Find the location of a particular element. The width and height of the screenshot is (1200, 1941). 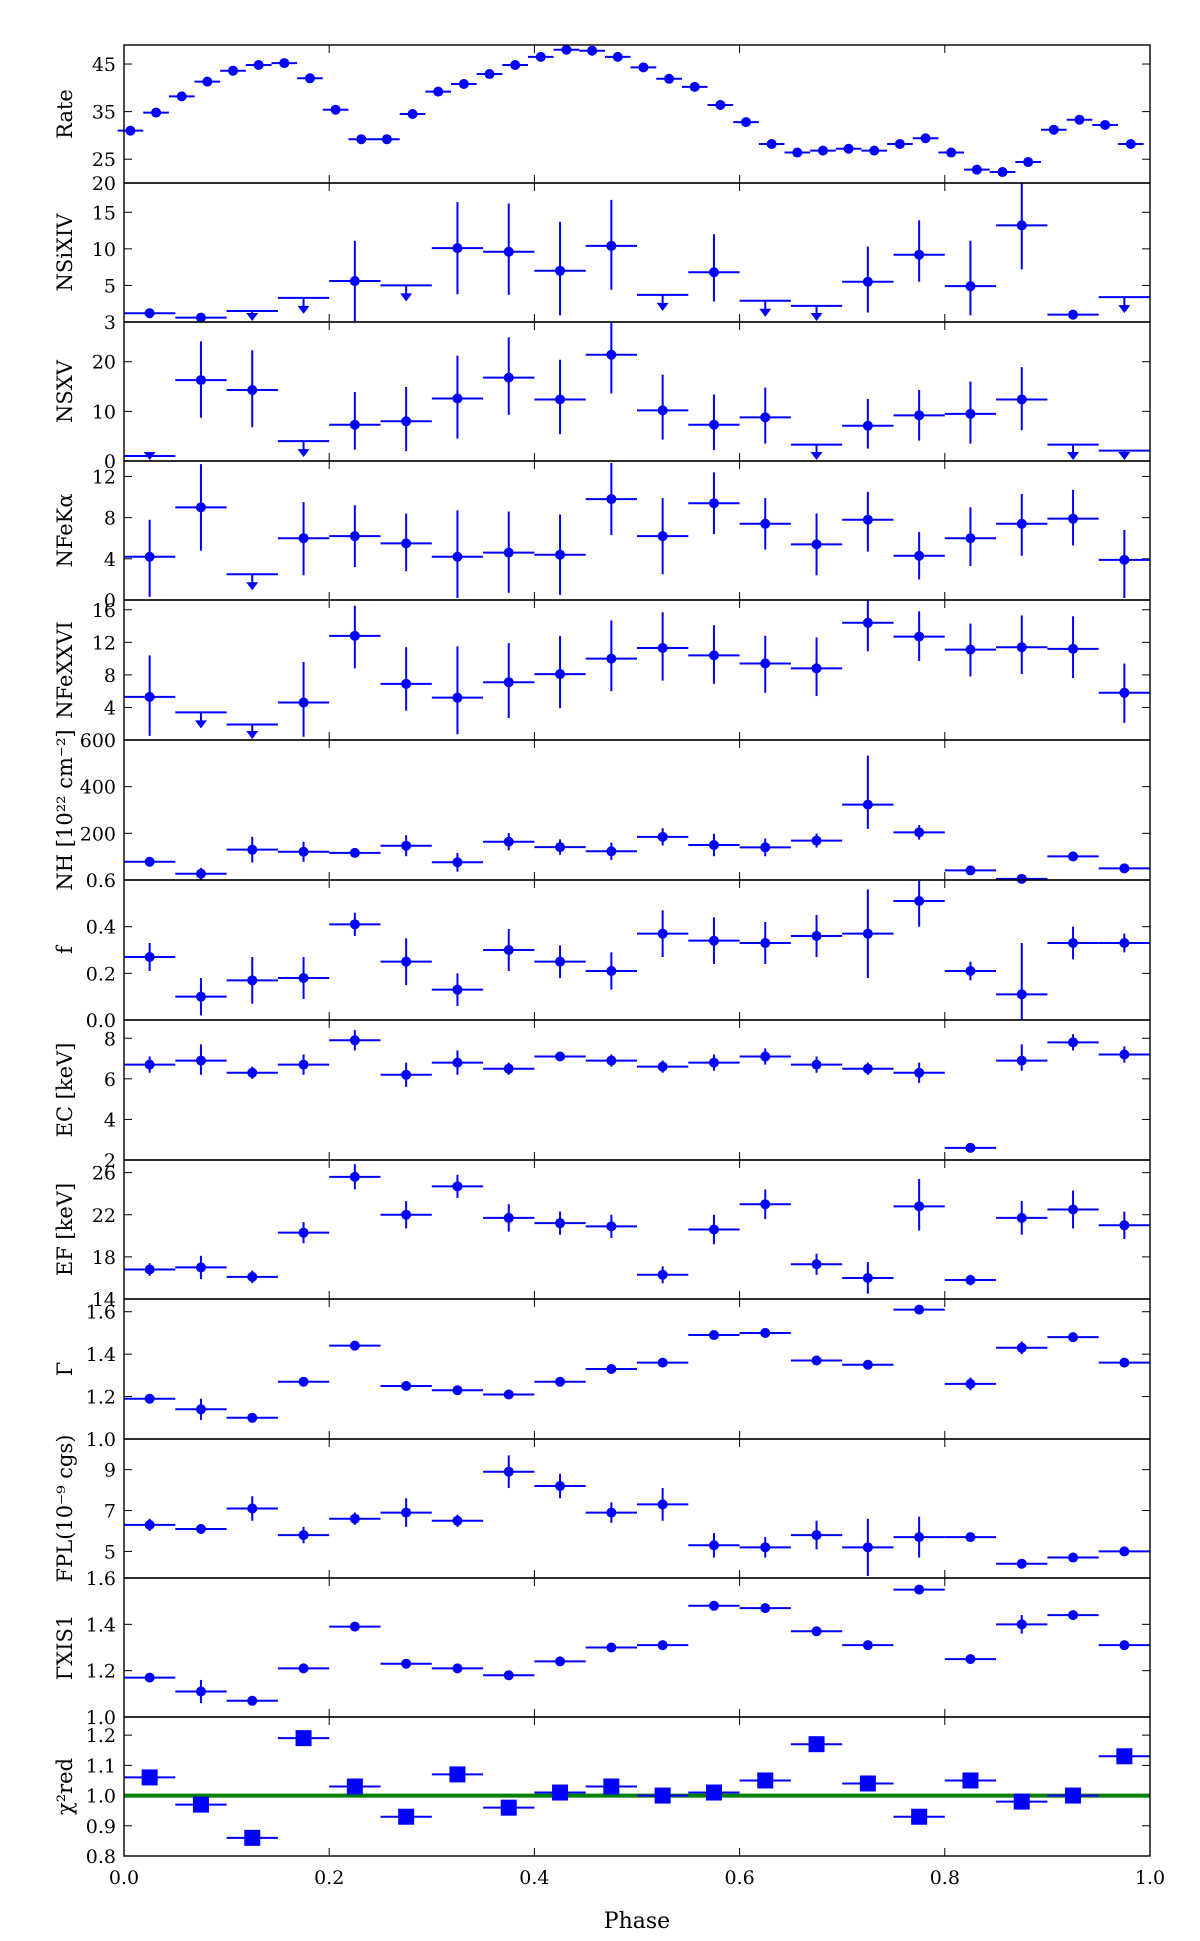

upper-limit-arrow is located at coordinates (303, 453).